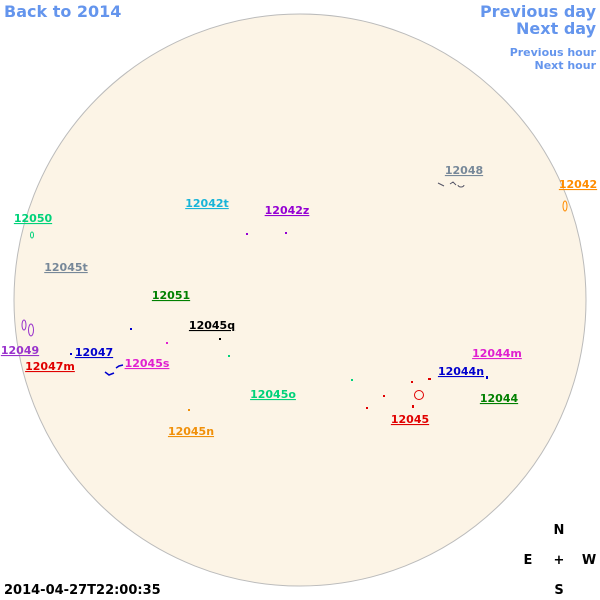 The width and height of the screenshot is (600, 600). Describe the element at coordinates (50, 366) in the screenshot. I see `region-label: 12047m` at that location.